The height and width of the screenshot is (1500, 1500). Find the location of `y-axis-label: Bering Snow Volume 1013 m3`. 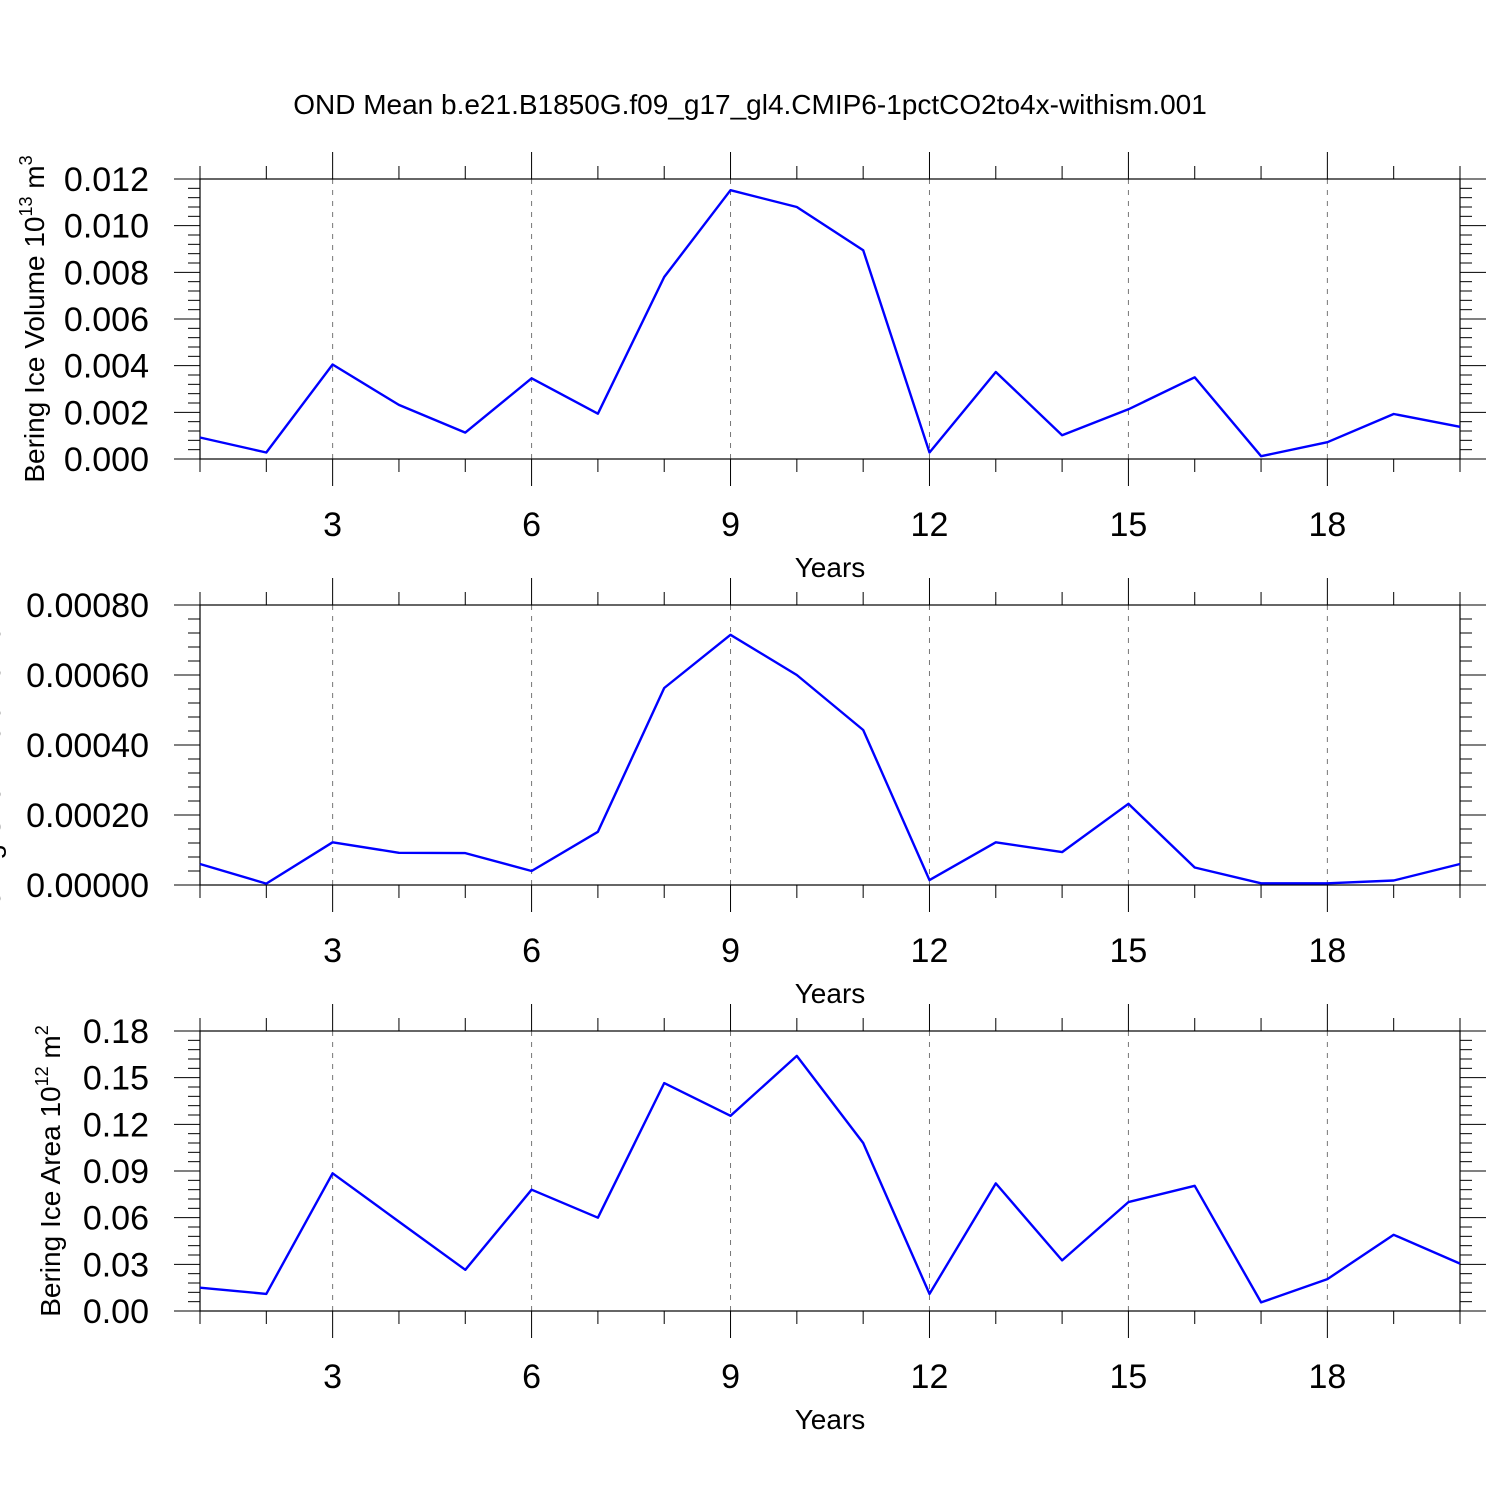

y-axis-label: Bering Snow Volume 1013 m3 is located at coordinates (3, 745).